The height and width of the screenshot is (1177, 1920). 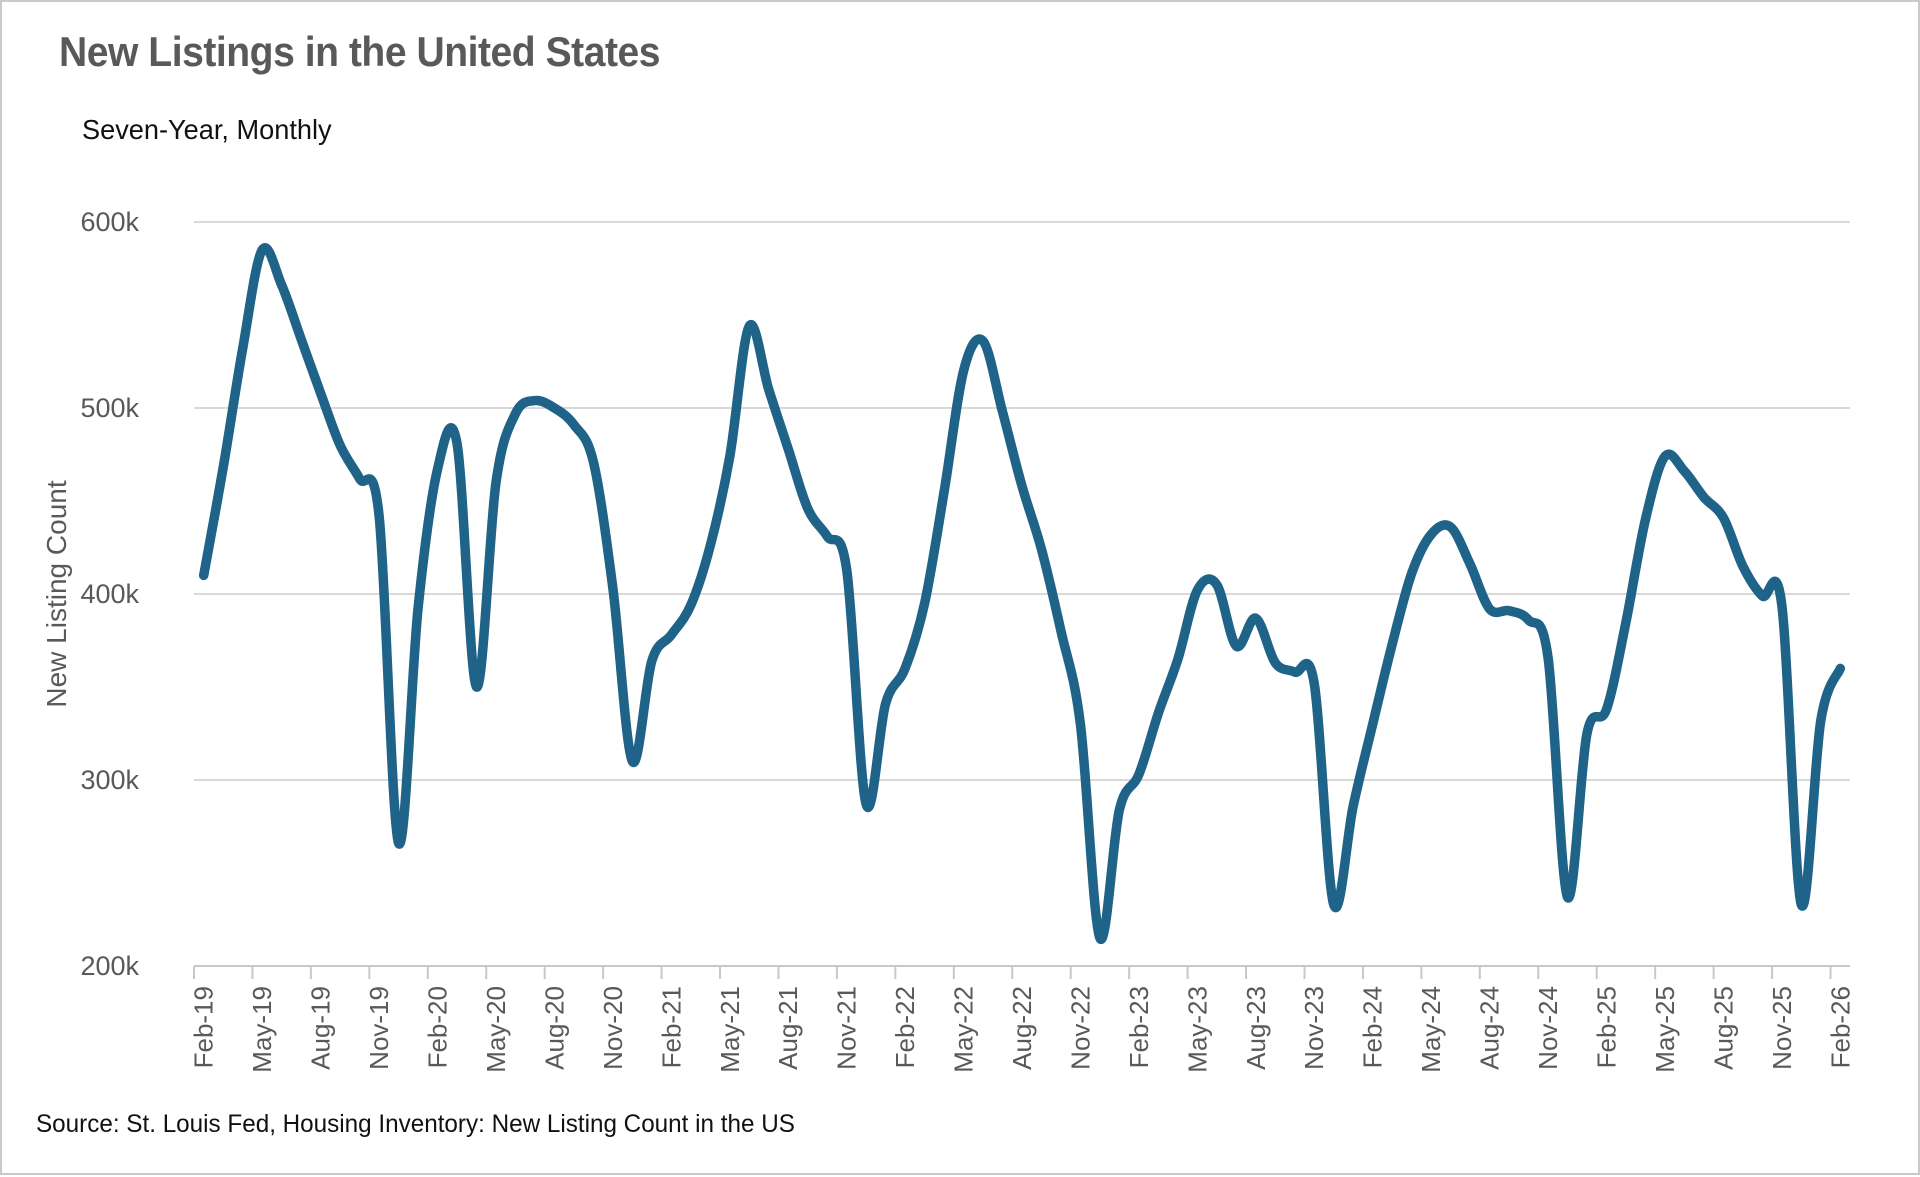 What do you see at coordinates (847, 1028) in the screenshot?
I see `x-tick-label: Nov-21` at bounding box center [847, 1028].